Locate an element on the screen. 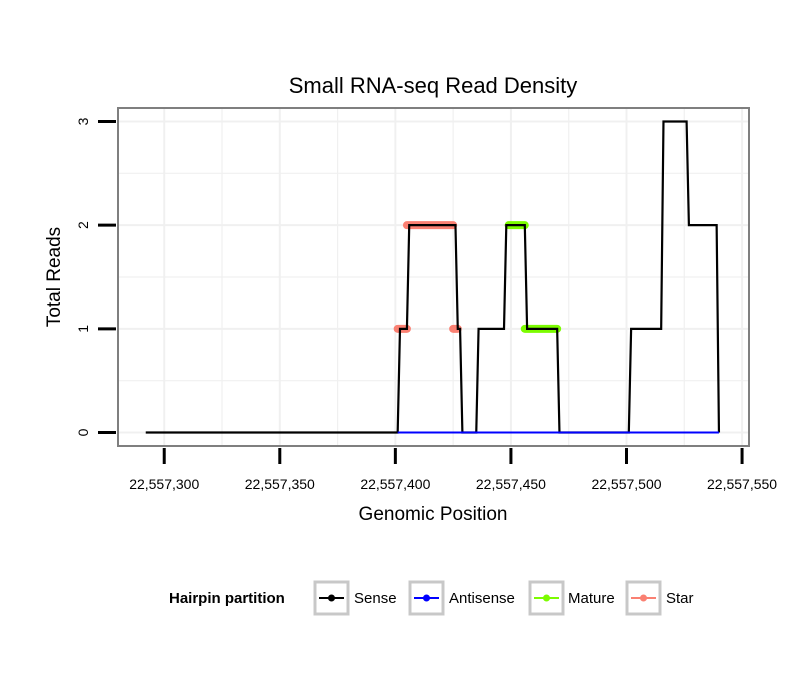 The height and width of the screenshot is (690, 810). y-tick-label: 3 is located at coordinates (83, 121).